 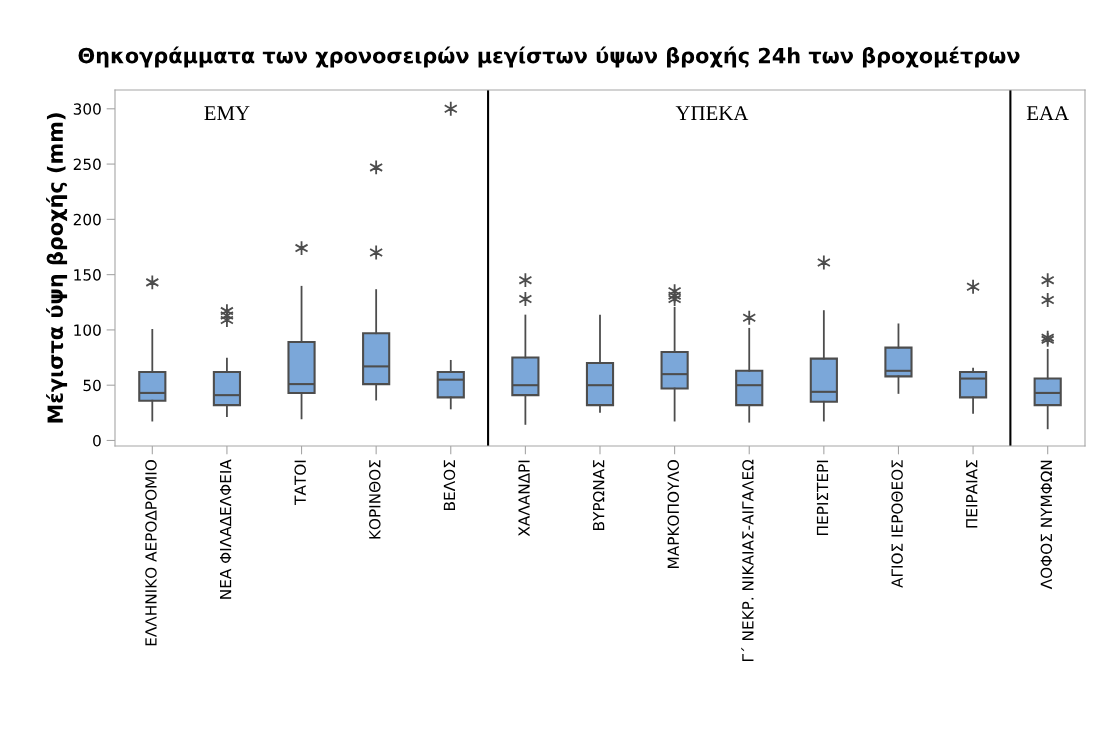 I want to click on y-tick-label: 250, so click(x=87, y=164).